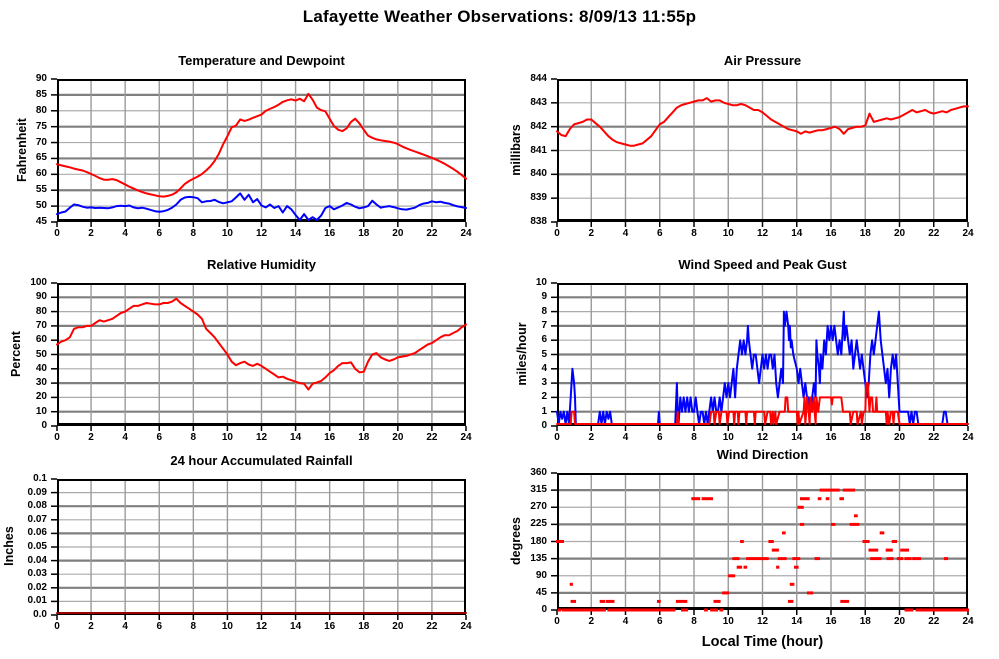 Image resolution: width=999 pixels, height=659 pixels. What do you see at coordinates (538, 174) in the screenshot?
I see `y-tick-label: 840` at bounding box center [538, 174].